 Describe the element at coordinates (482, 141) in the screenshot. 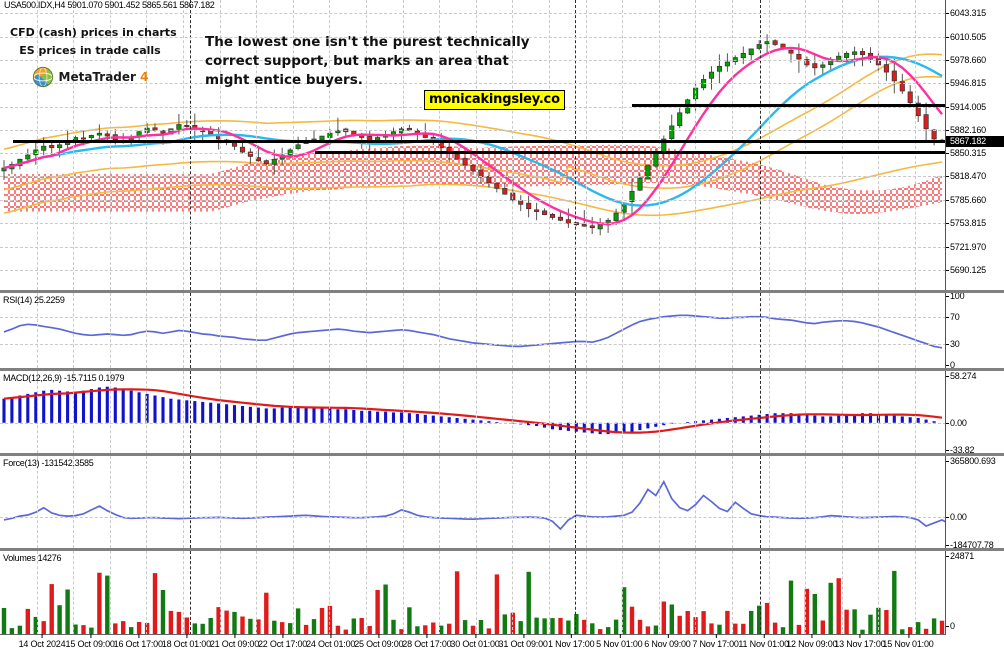

I see `mid-support` at that location.